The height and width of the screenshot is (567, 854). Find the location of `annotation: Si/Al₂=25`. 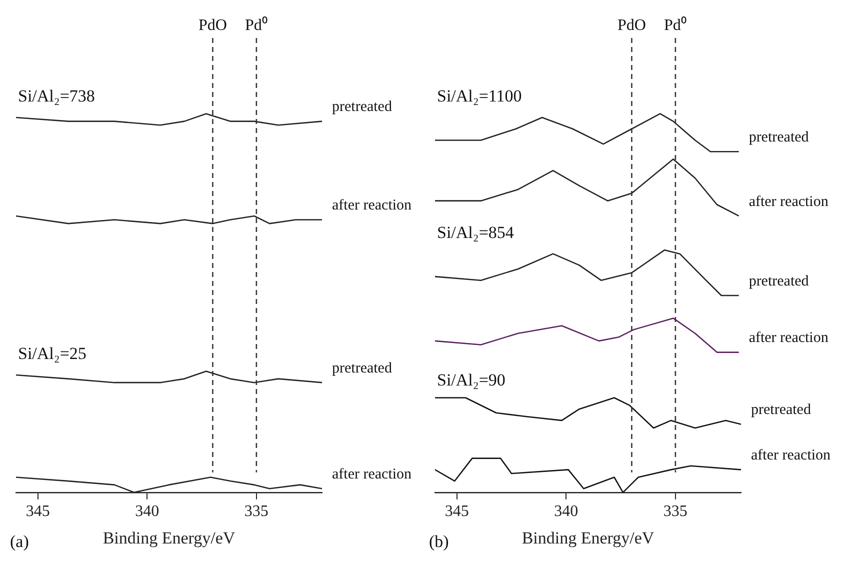

annotation: Si/Al₂=25 is located at coordinates (52, 354).